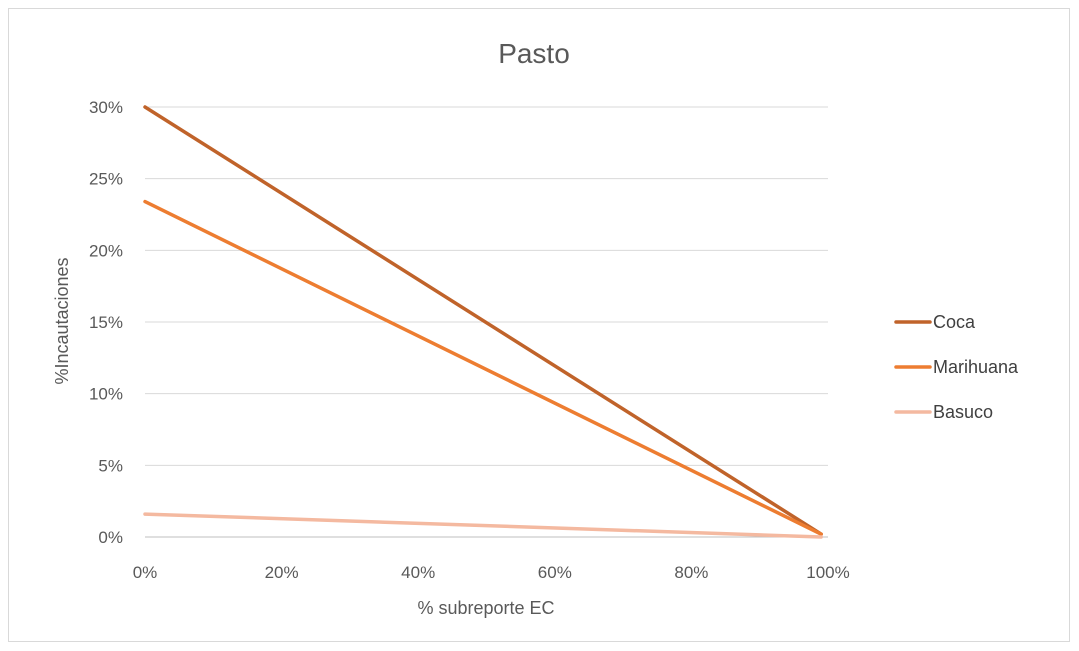 The image size is (1079, 651). What do you see at coordinates (106, 250) in the screenshot?
I see `y-tick-label: 20%` at bounding box center [106, 250].